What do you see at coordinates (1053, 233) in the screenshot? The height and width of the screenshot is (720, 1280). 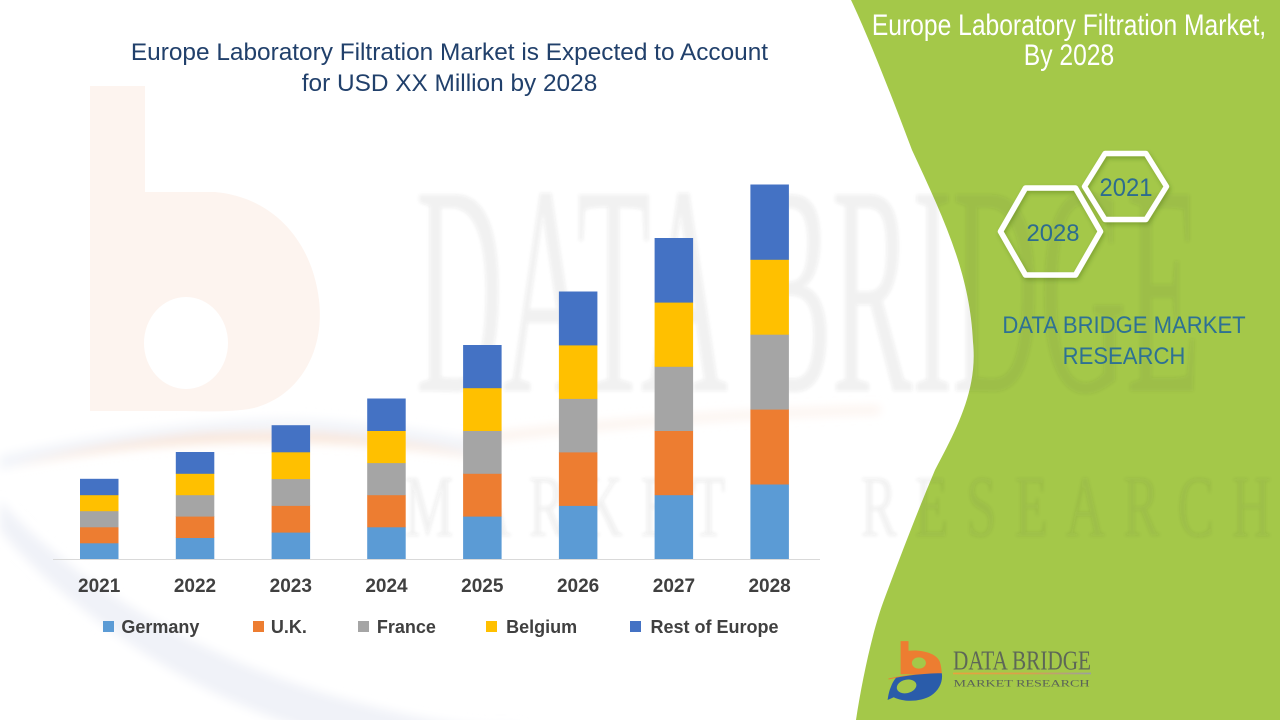 I see `svg-text: 2028` at bounding box center [1053, 233].